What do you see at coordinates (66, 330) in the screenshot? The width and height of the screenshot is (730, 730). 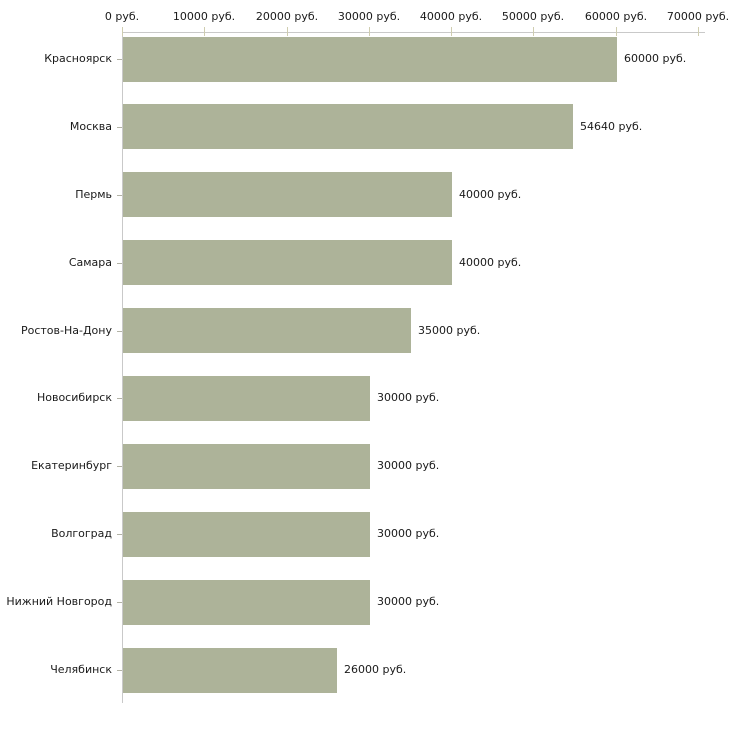 I see `category-label: Ростов-На-Дону` at bounding box center [66, 330].